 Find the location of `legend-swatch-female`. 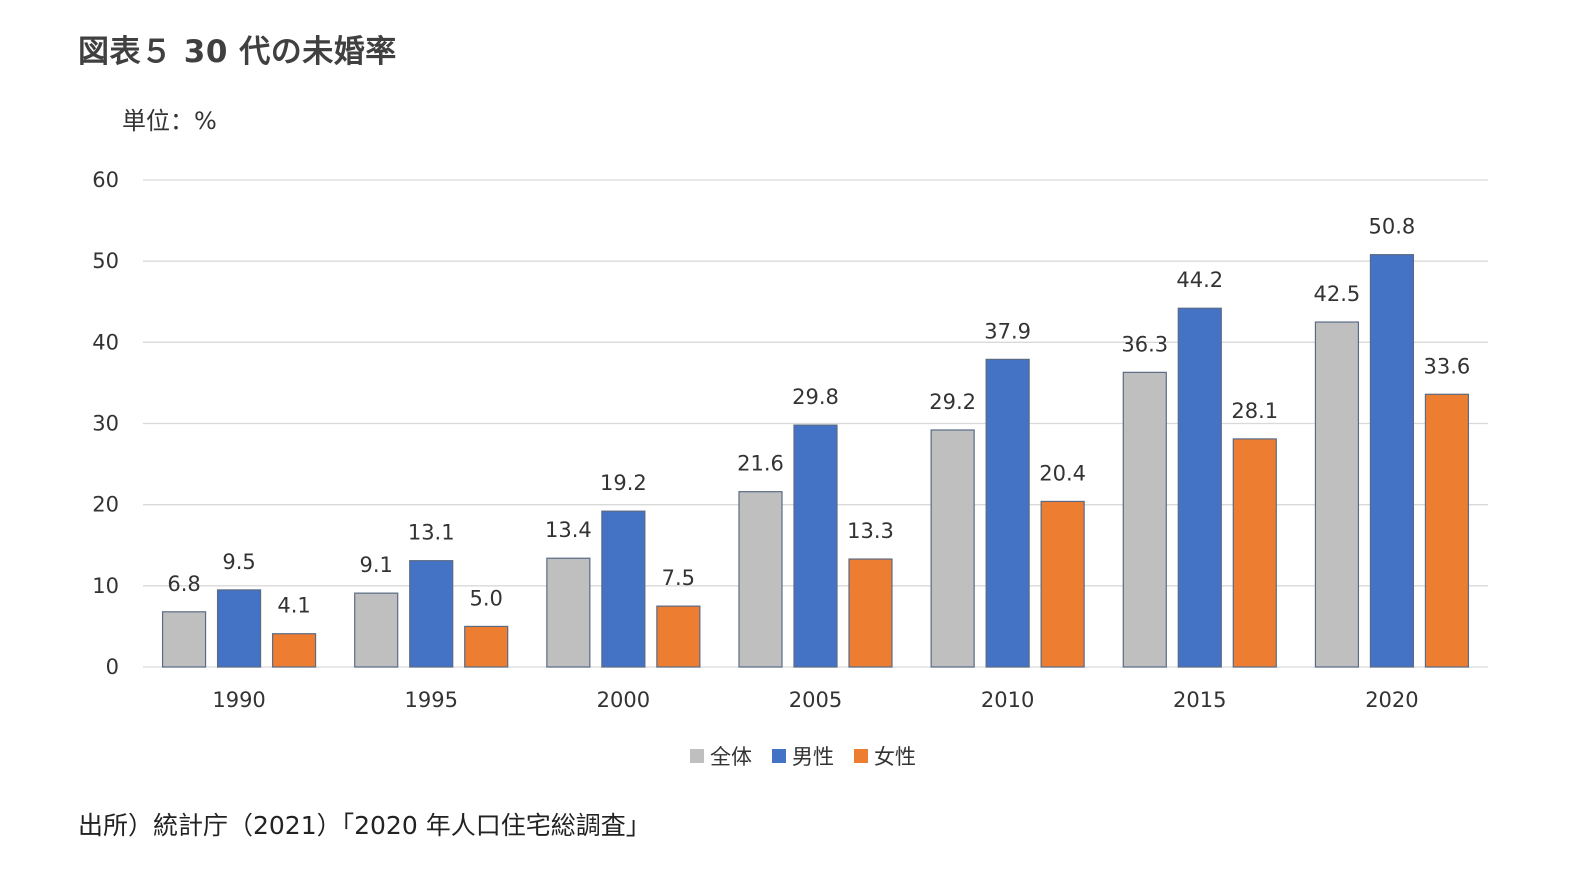

legend-swatch-female is located at coordinates (861, 756).